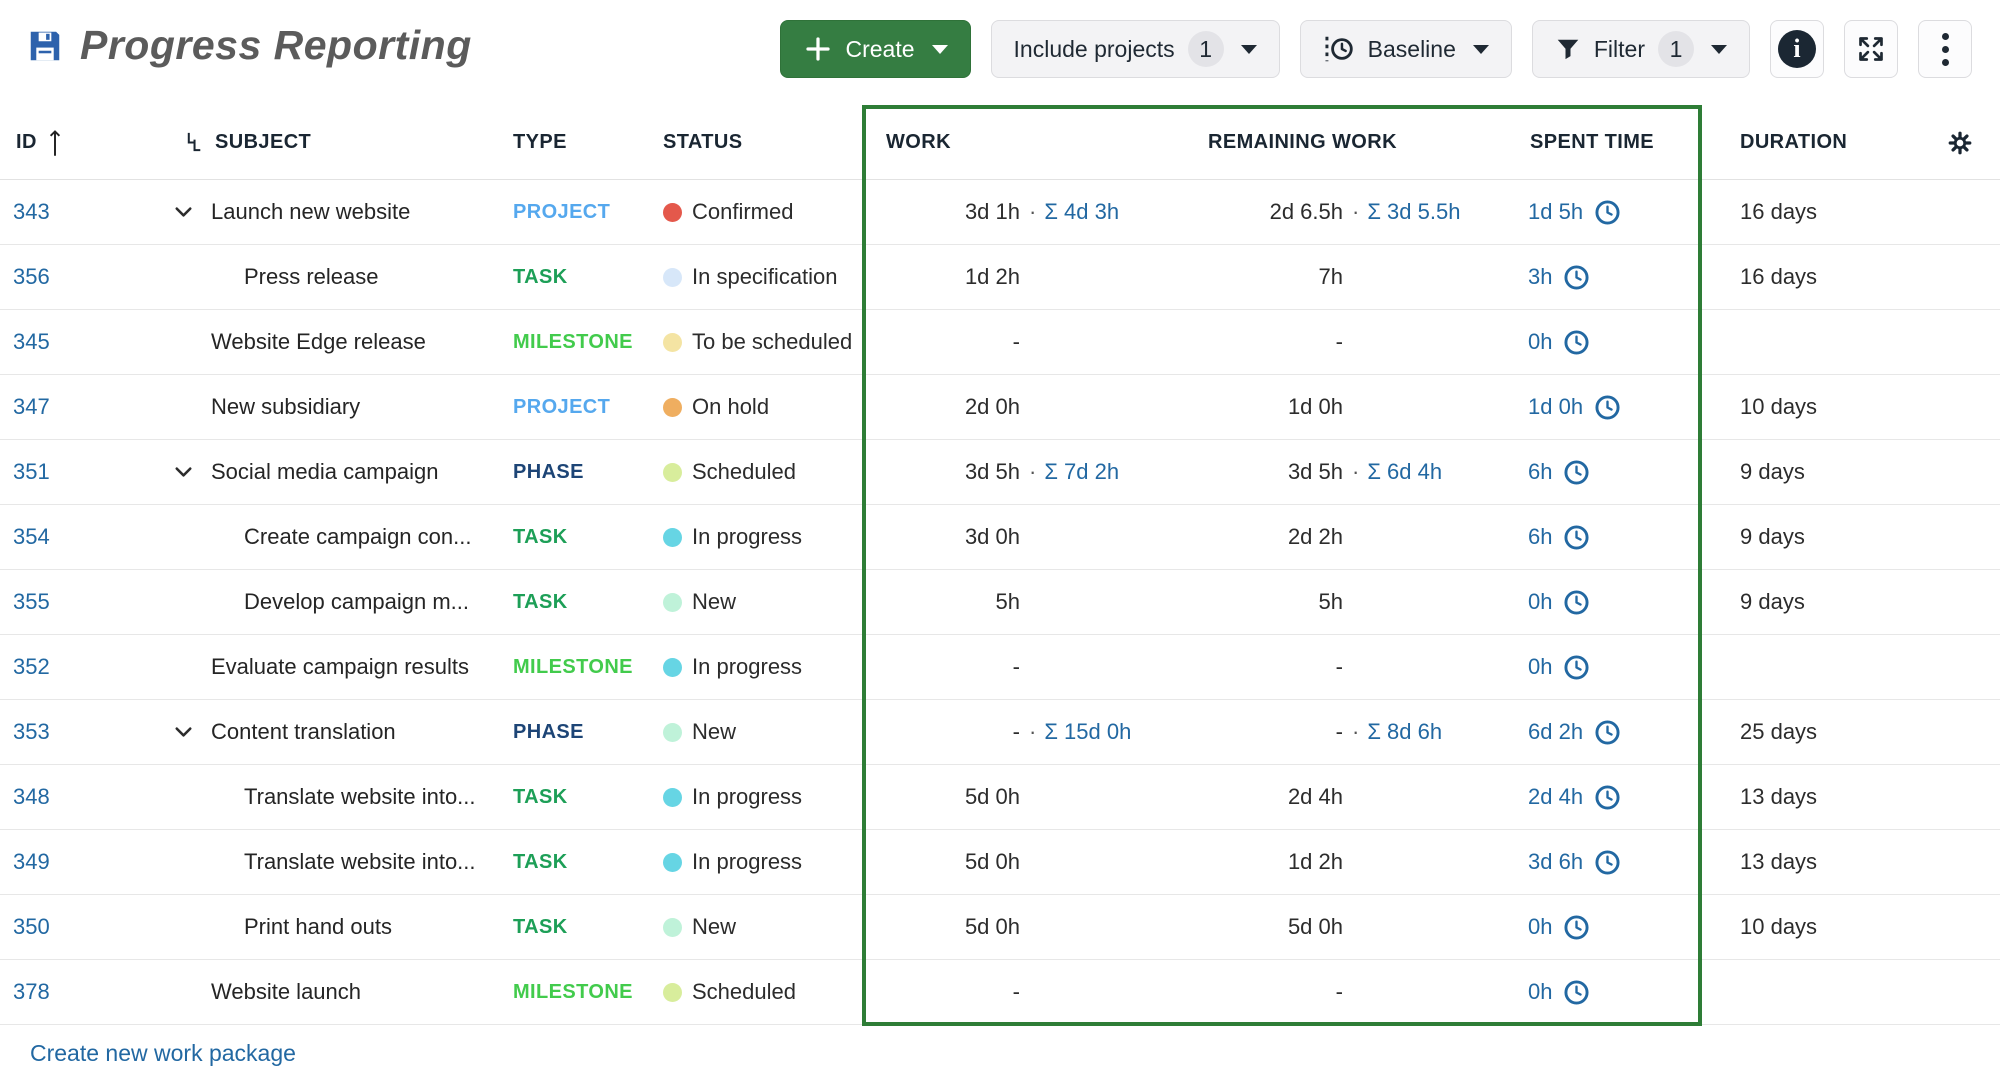 Image resolution: width=2000 pixels, height=1092 pixels. What do you see at coordinates (764, 472) in the screenshot?
I see `status-cell: Scheduled` at bounding box center [764, 472].